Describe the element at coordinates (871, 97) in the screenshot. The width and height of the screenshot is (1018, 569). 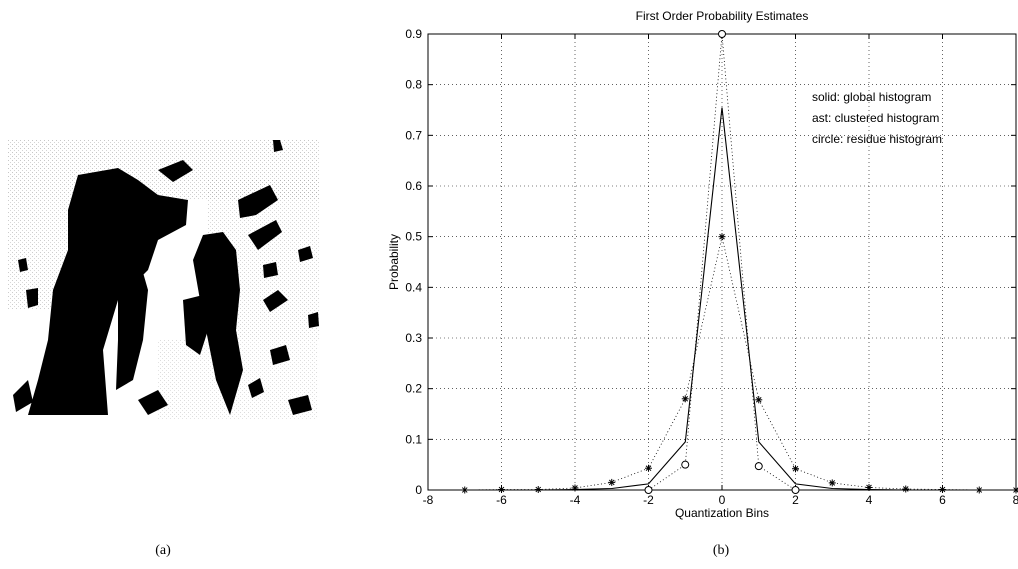
I see `legend-entry-solid: solid: global histogram` at that location.